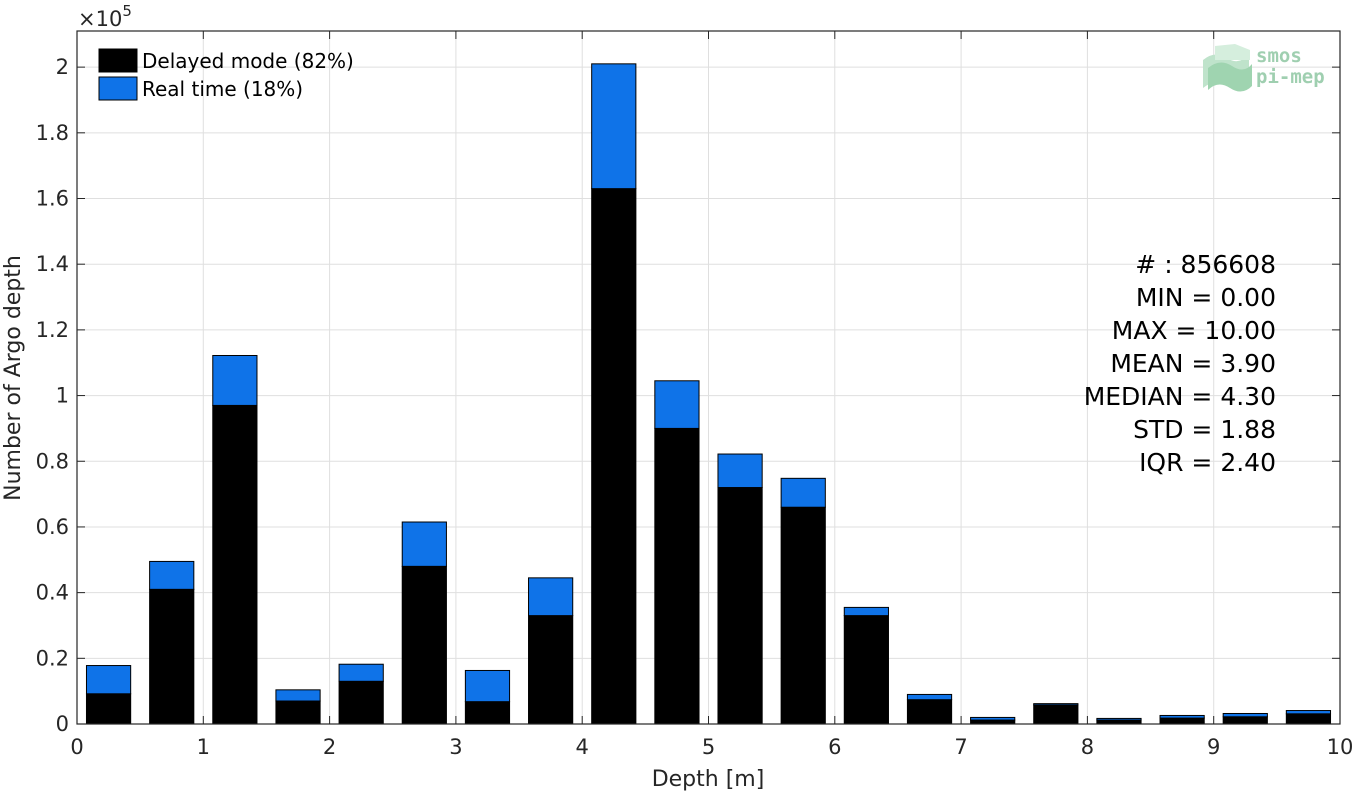 The height and width of the screenshot is (793, 1354). I want to click on legend: Delayed mode (82%) Real time (18%), so click(226, 74).